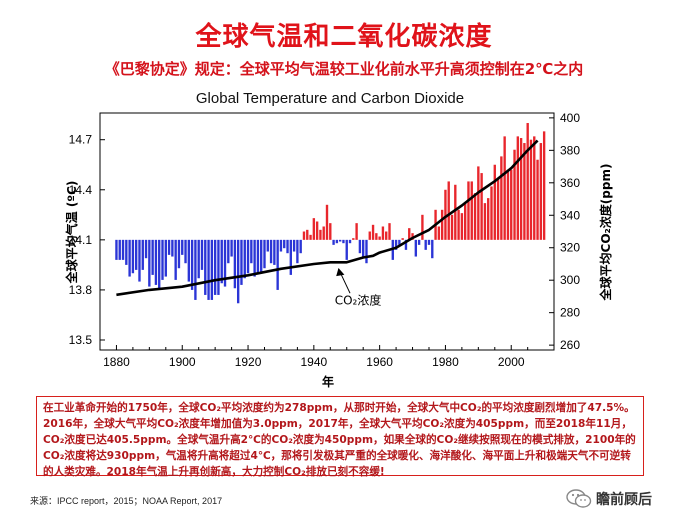 This screenshot has width=688, height=517. What do you see at coordinates (425, 244) in the screenshot?
I see `temperature-bar-1974` at bounding box center [425, 244].